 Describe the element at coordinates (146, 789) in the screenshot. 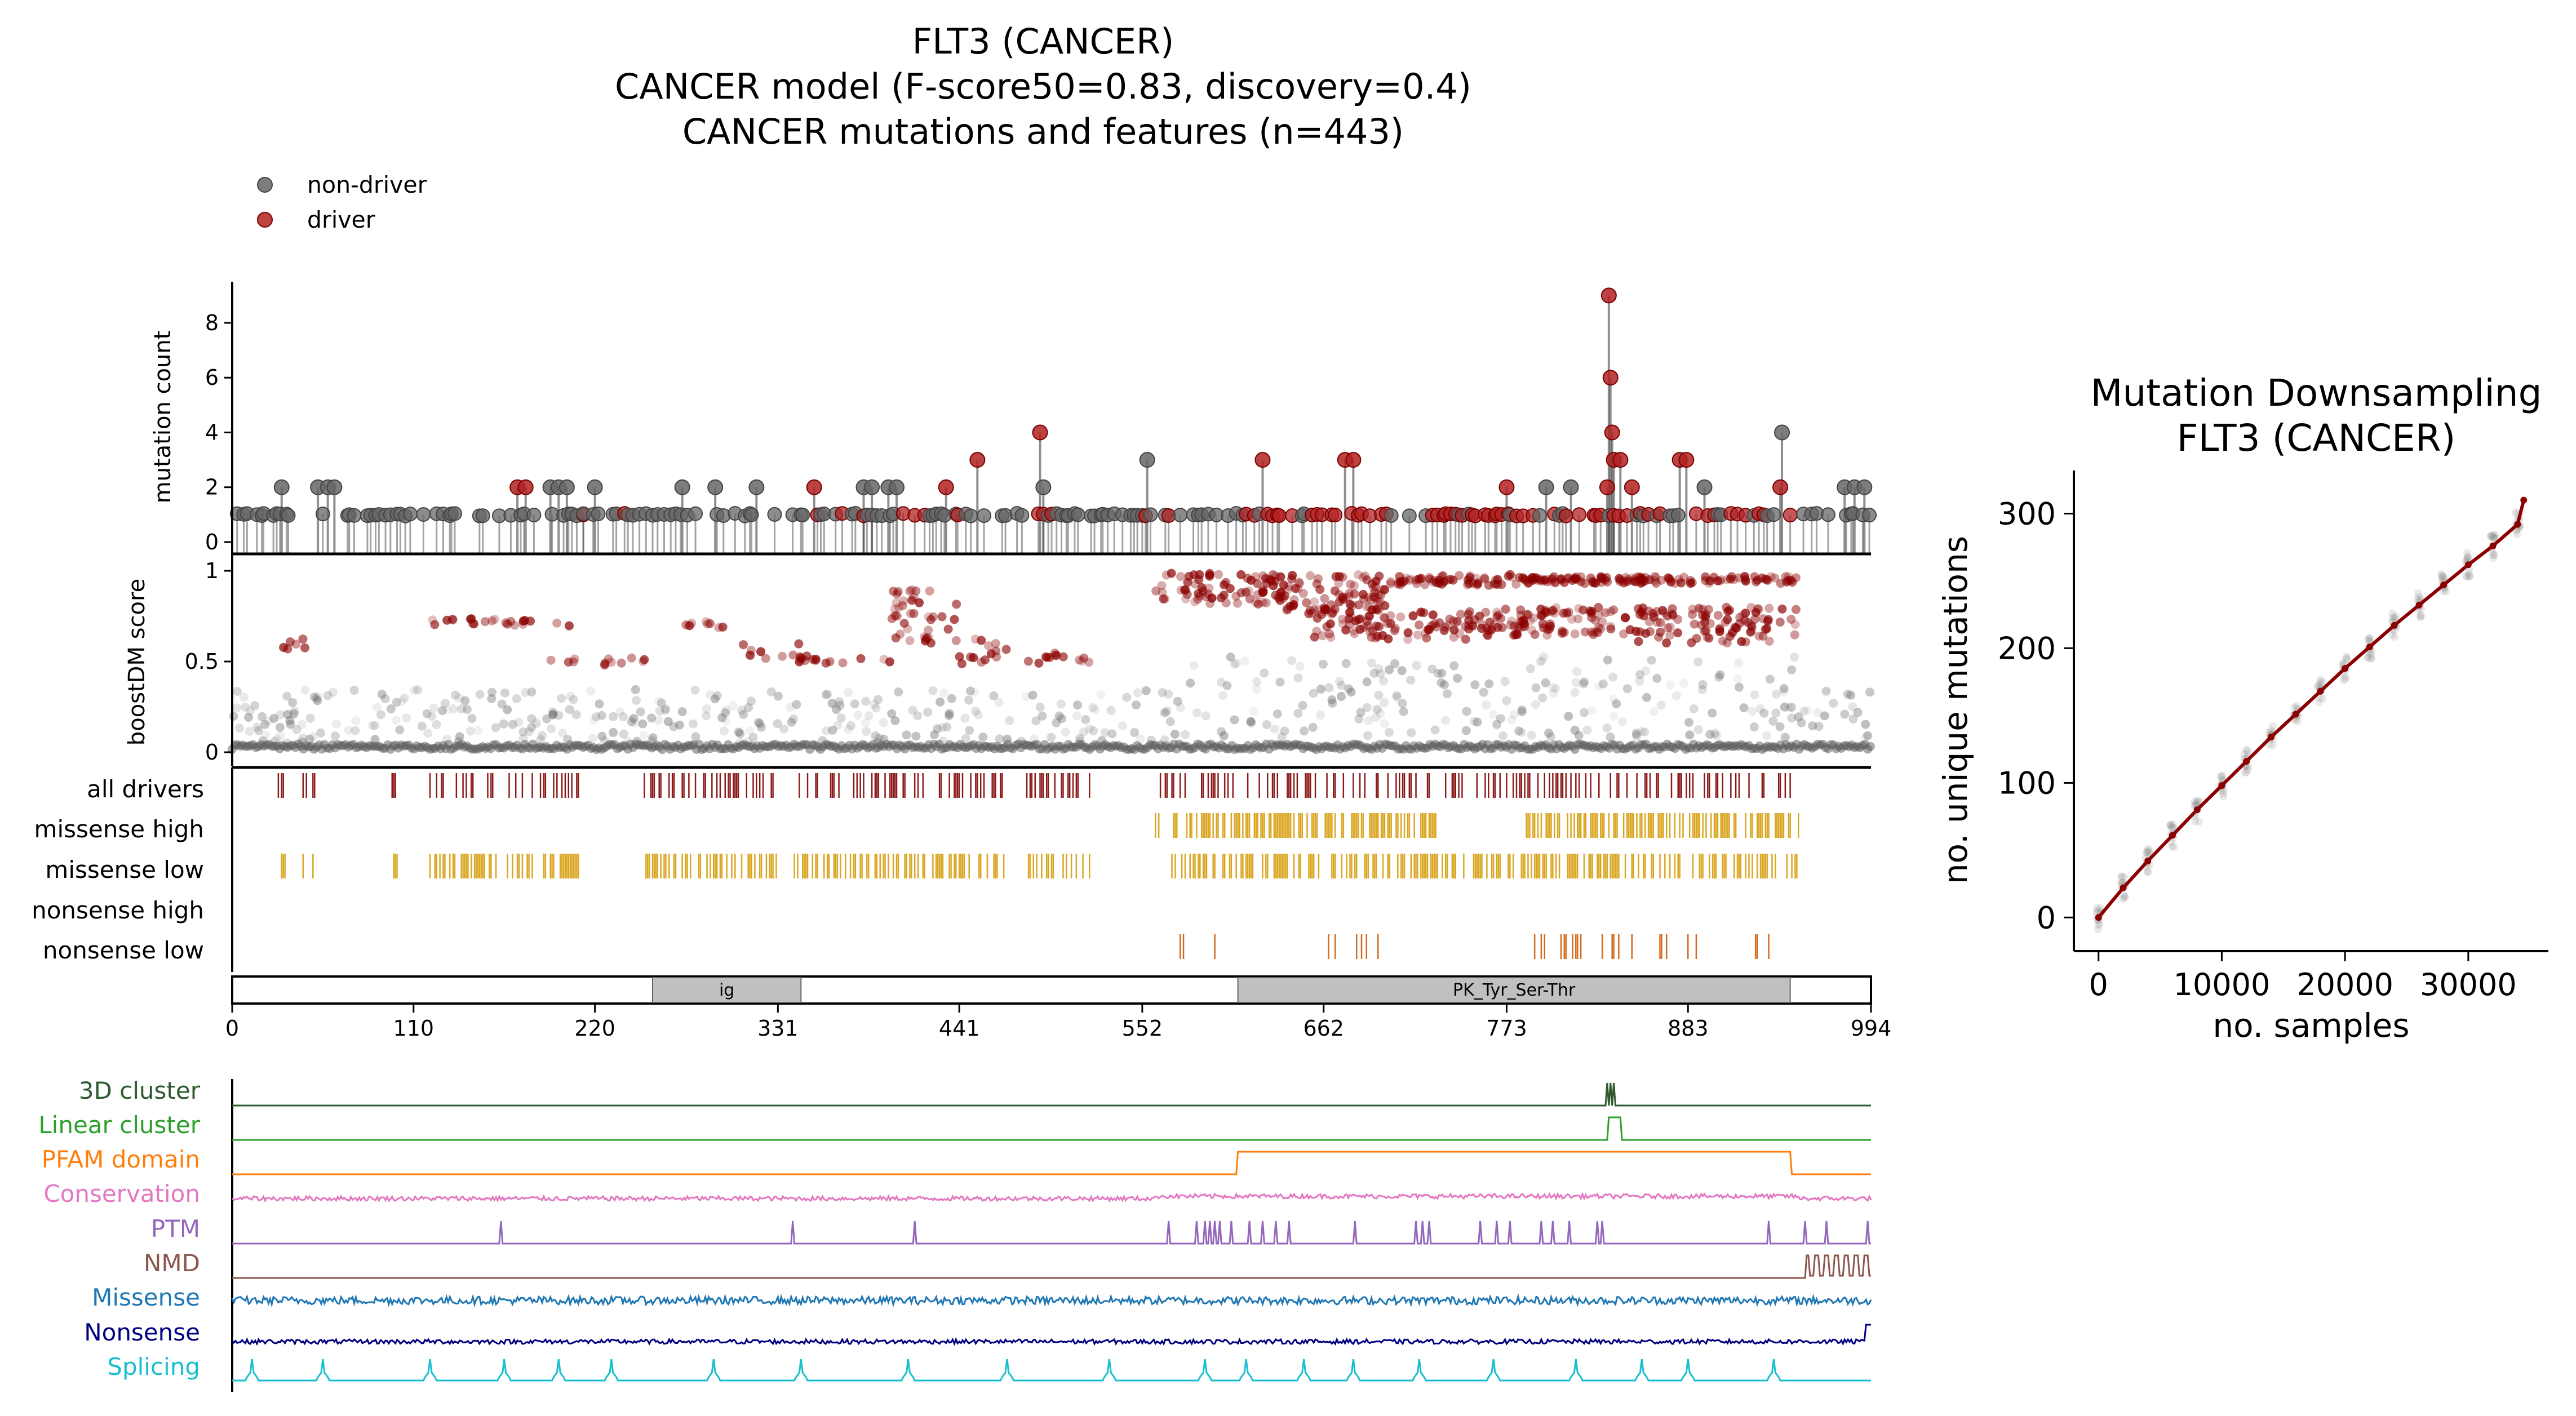

I see `track-label-all-drivers: all drivers` at that location.